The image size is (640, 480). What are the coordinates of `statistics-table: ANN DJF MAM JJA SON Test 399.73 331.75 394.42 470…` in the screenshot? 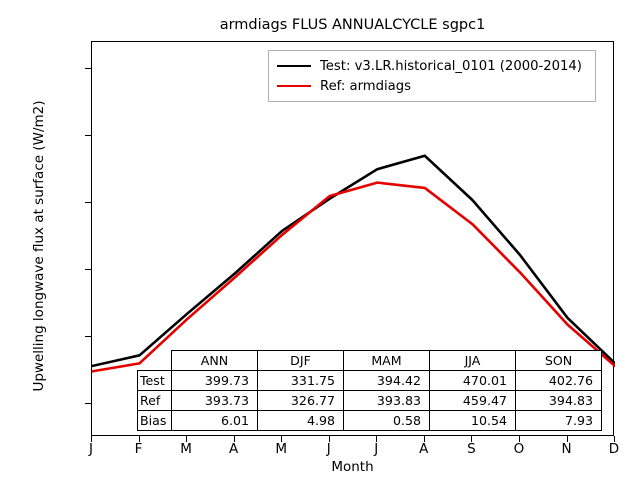 It's located at (369, 390).